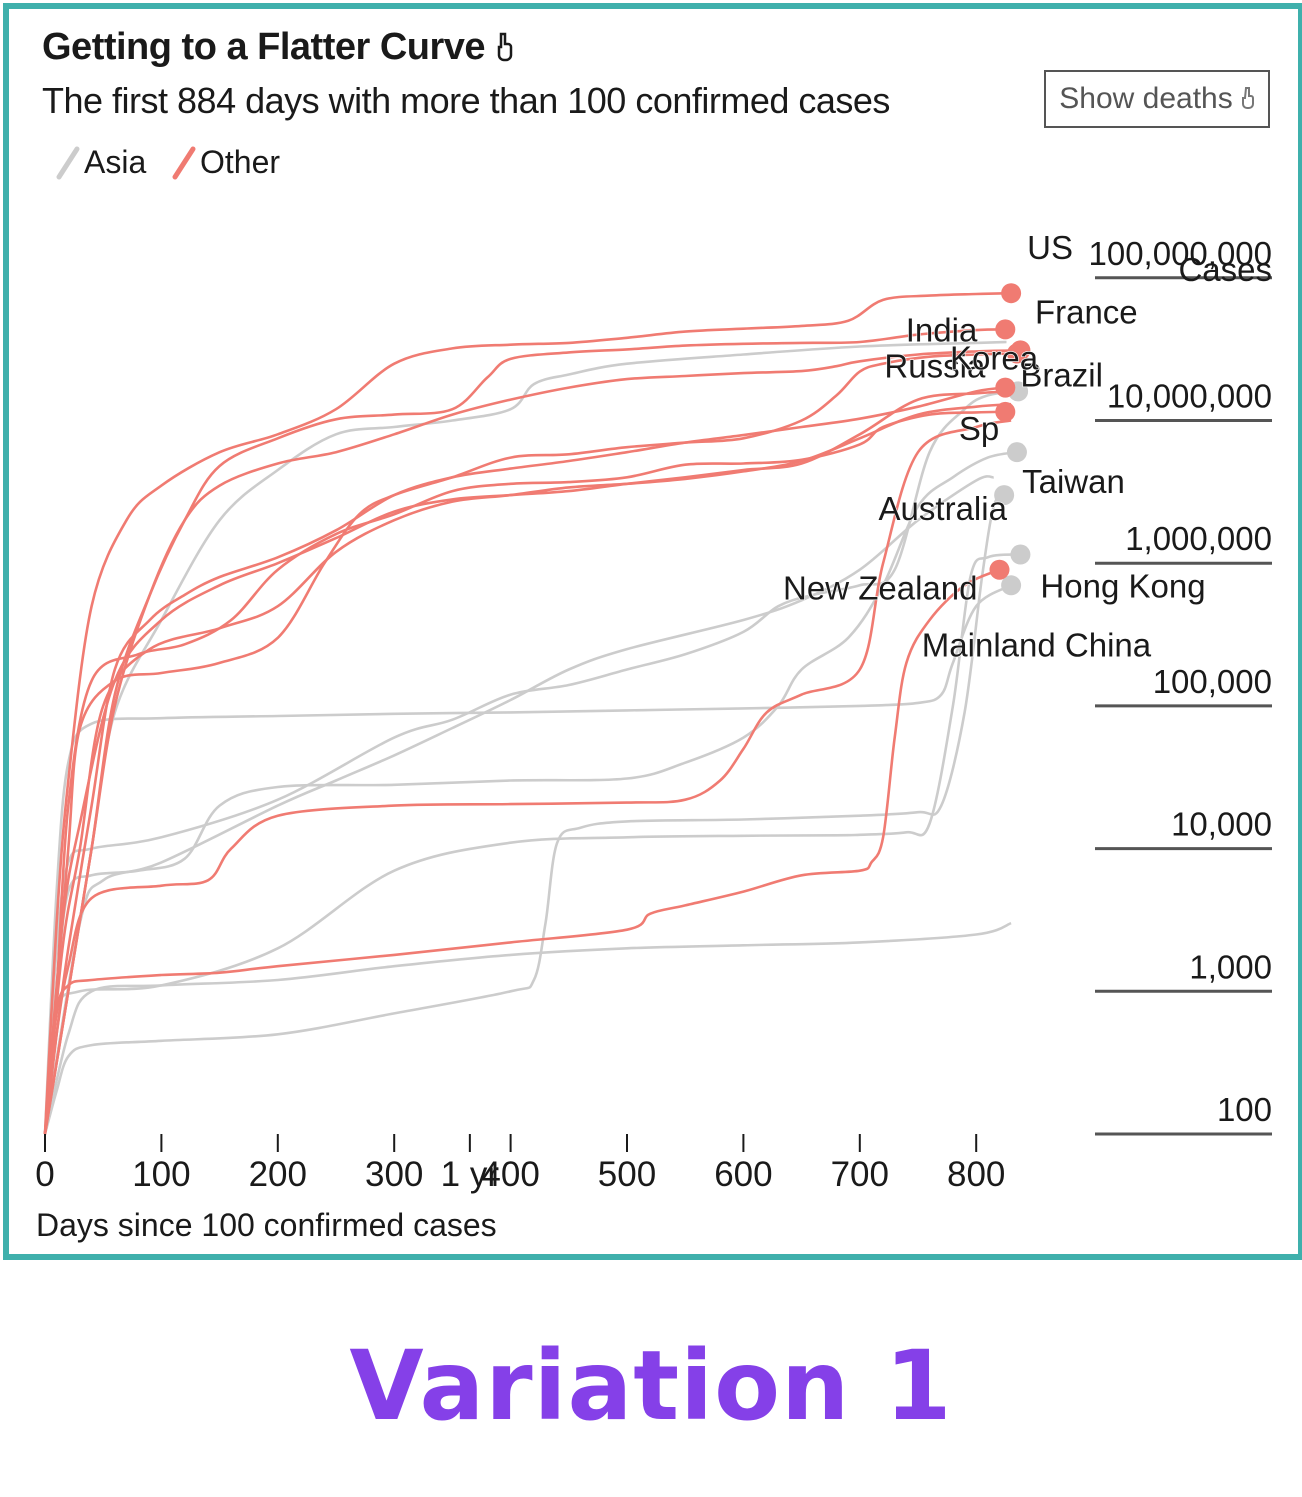 Image resolution: width=1302 pixels, height=1497 pixels. I want to click on x-tick-label: 700, so click(860, 1174).